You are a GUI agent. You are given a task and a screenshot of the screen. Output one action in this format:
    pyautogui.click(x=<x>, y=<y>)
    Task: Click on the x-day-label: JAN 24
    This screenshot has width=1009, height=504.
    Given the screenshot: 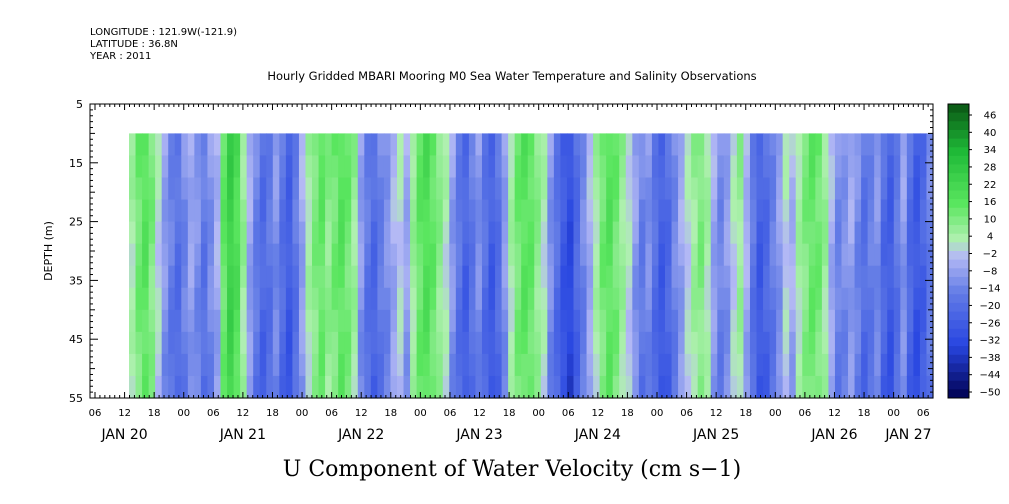 What is the action you would take?
    pyautogui.click(x=597, y=435)
    